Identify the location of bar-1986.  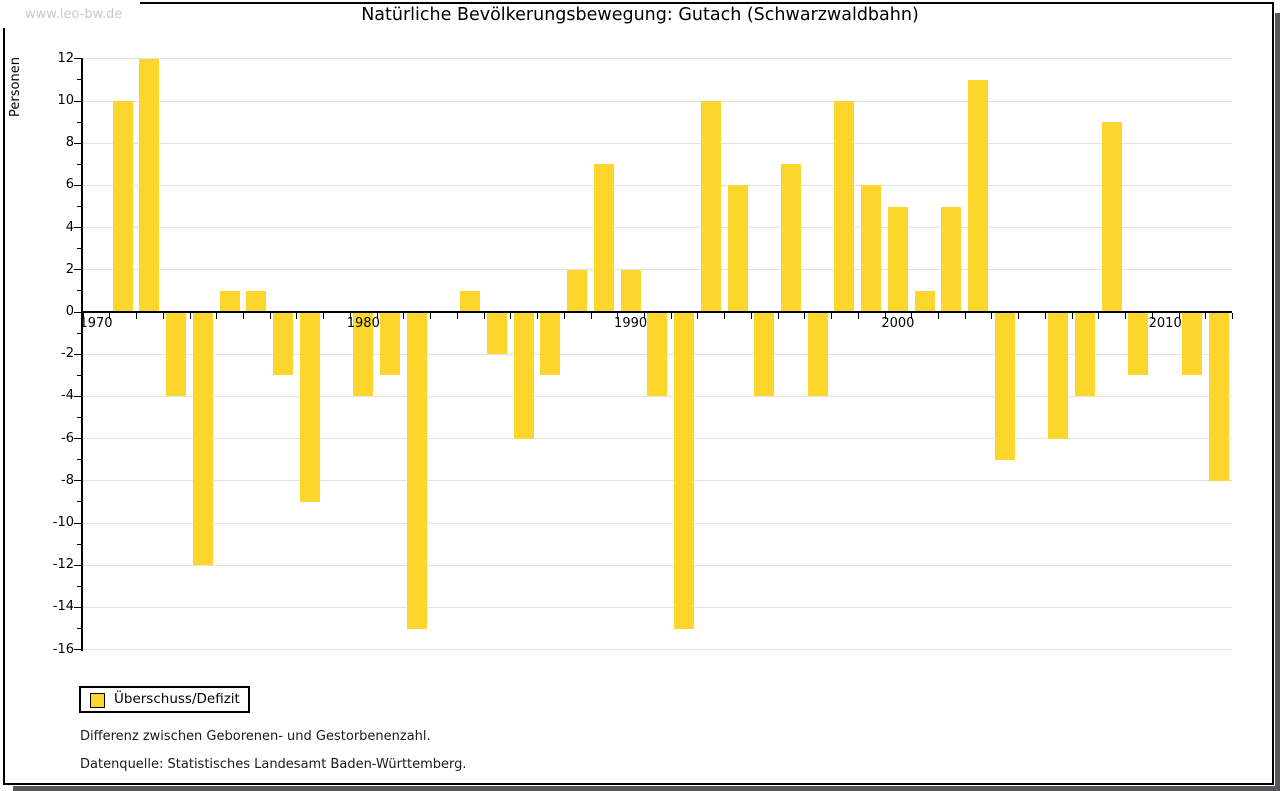
(523, 376).